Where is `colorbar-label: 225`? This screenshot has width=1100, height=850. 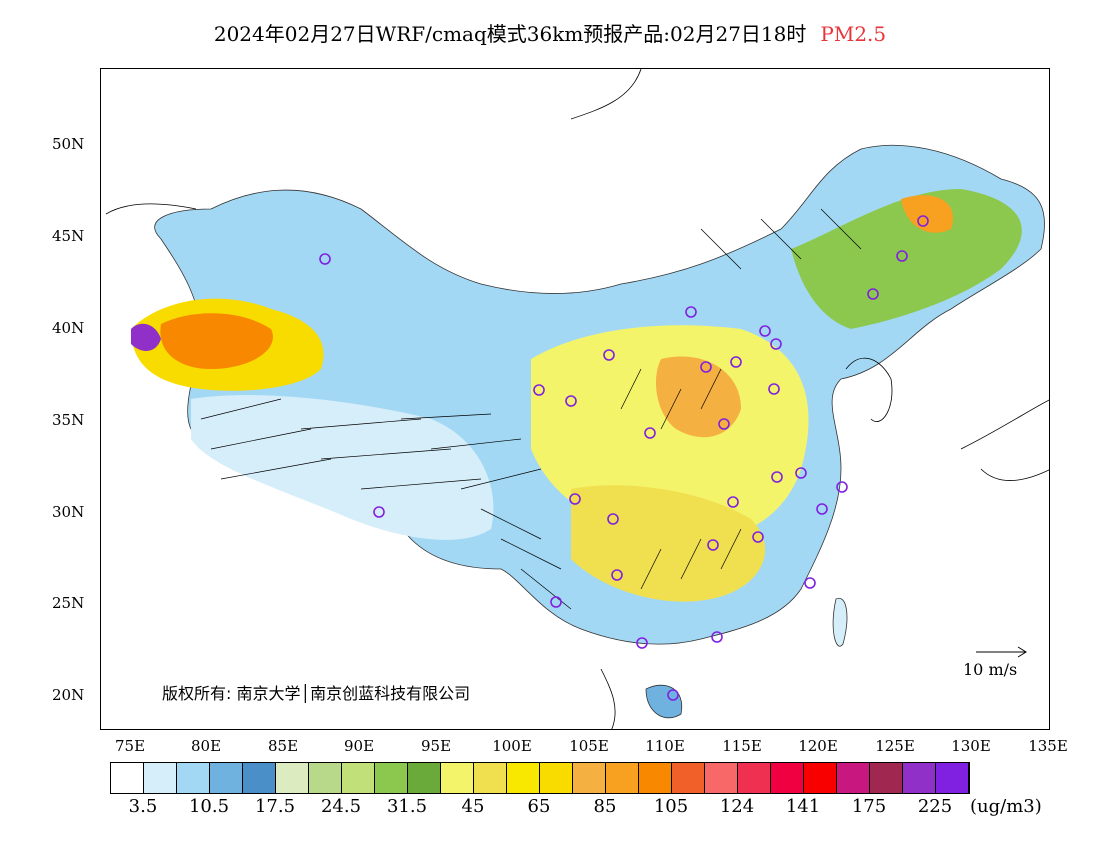 colorbar-label: 225 is located at coordinates (935, 806).